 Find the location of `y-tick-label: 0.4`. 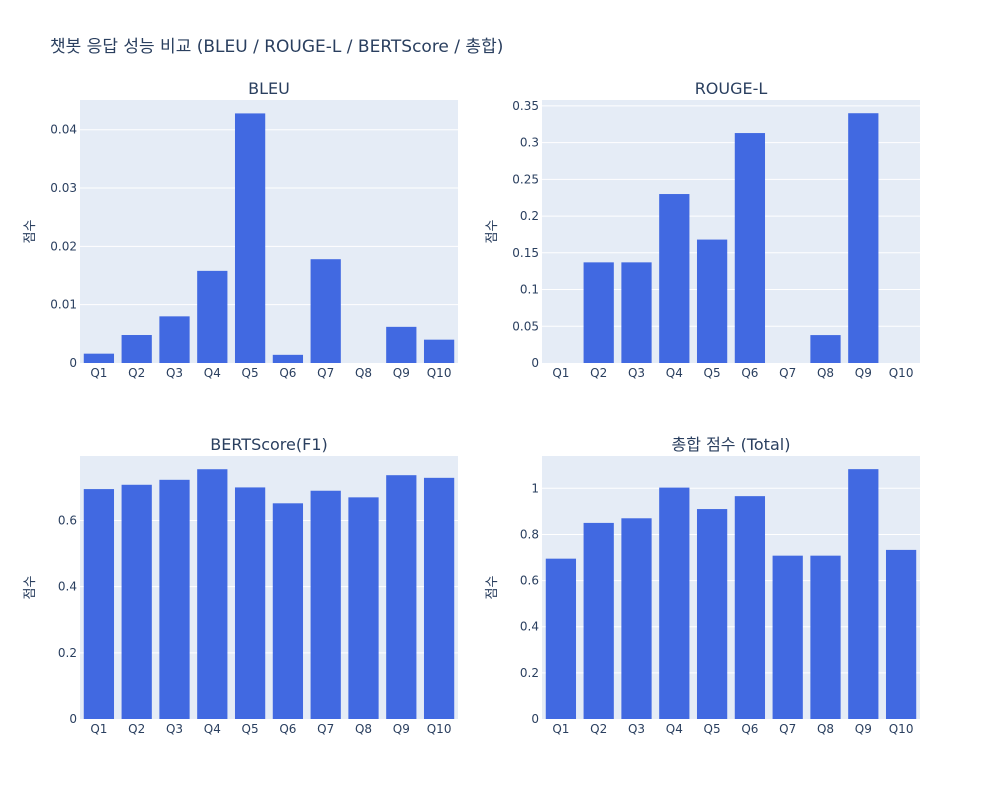

y-tick-label: 0.4 is located at coordinates (67, 587).